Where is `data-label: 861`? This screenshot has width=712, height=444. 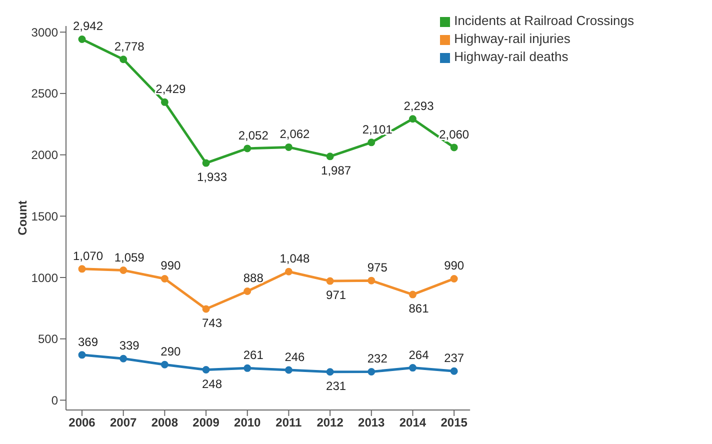 data-label: 861 is located at coordinates (419, 309).